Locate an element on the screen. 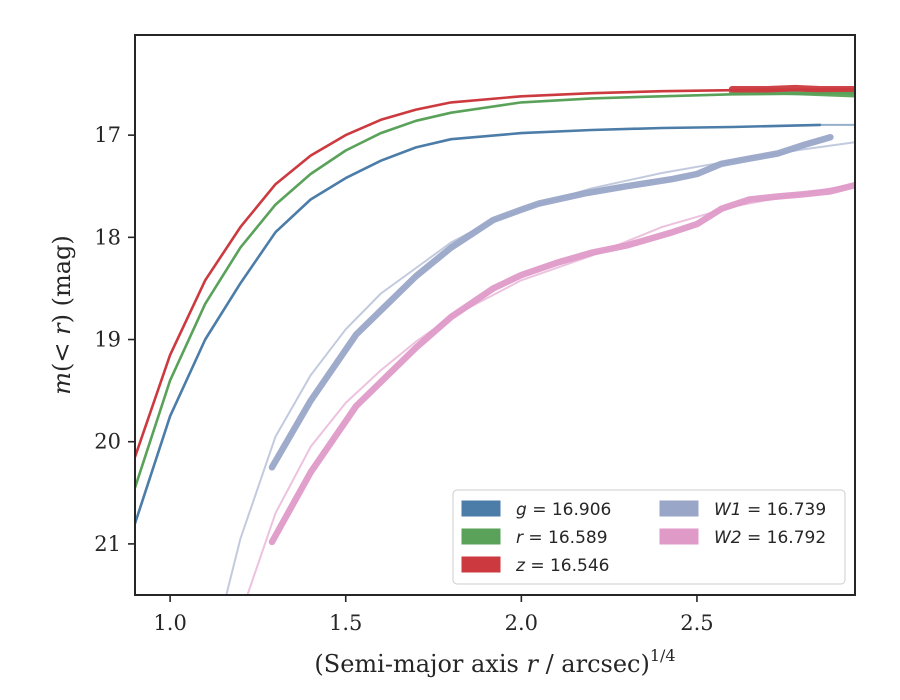 The image size is (900, 700). legend-label-z: z = 16.546 is located at coordinates (562, 566).